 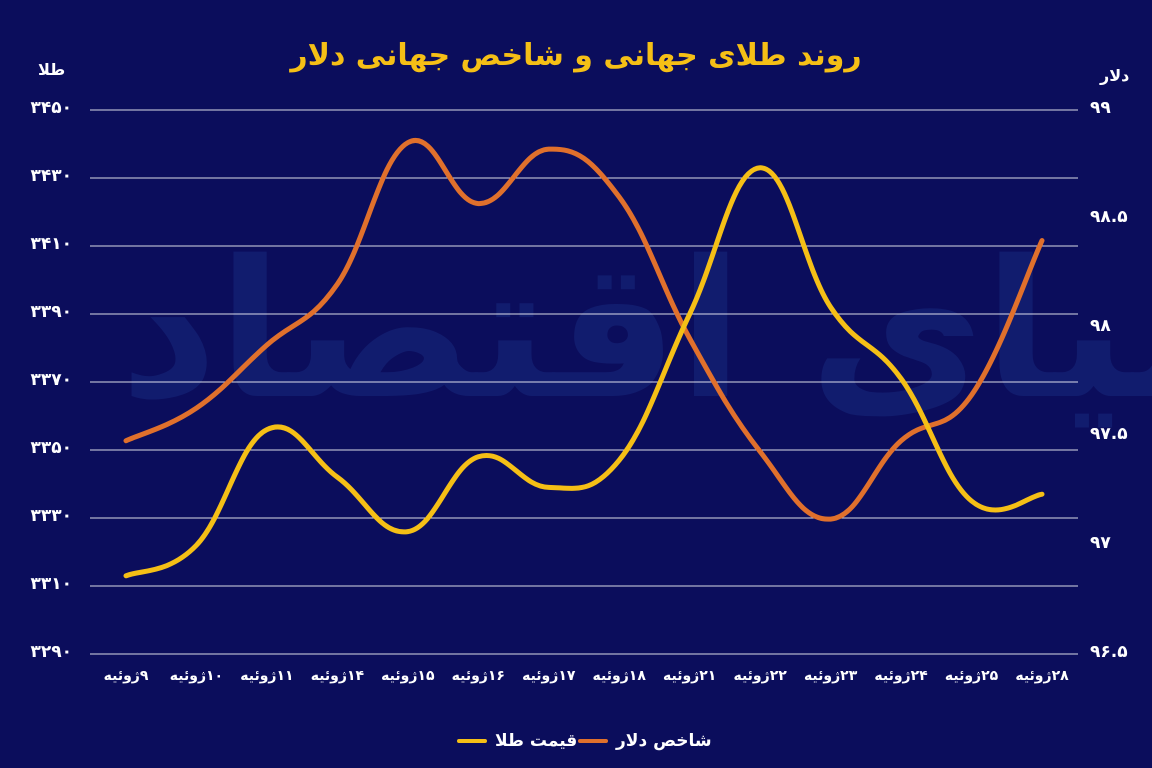 I want to click on legend: قیمت طلا شاخص دلار, so click(x=576, y=741).